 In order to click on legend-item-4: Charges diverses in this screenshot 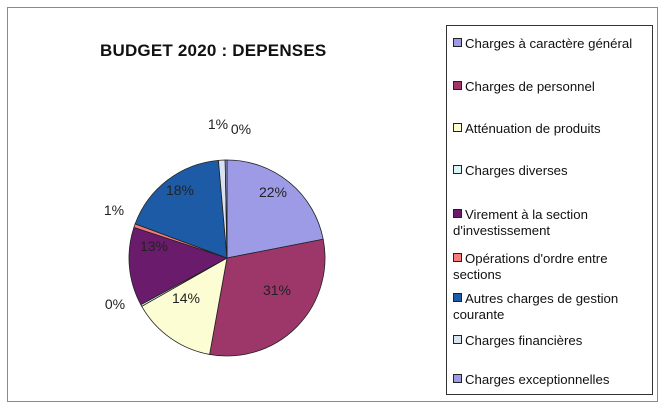, I will do `click(549, 171)`.